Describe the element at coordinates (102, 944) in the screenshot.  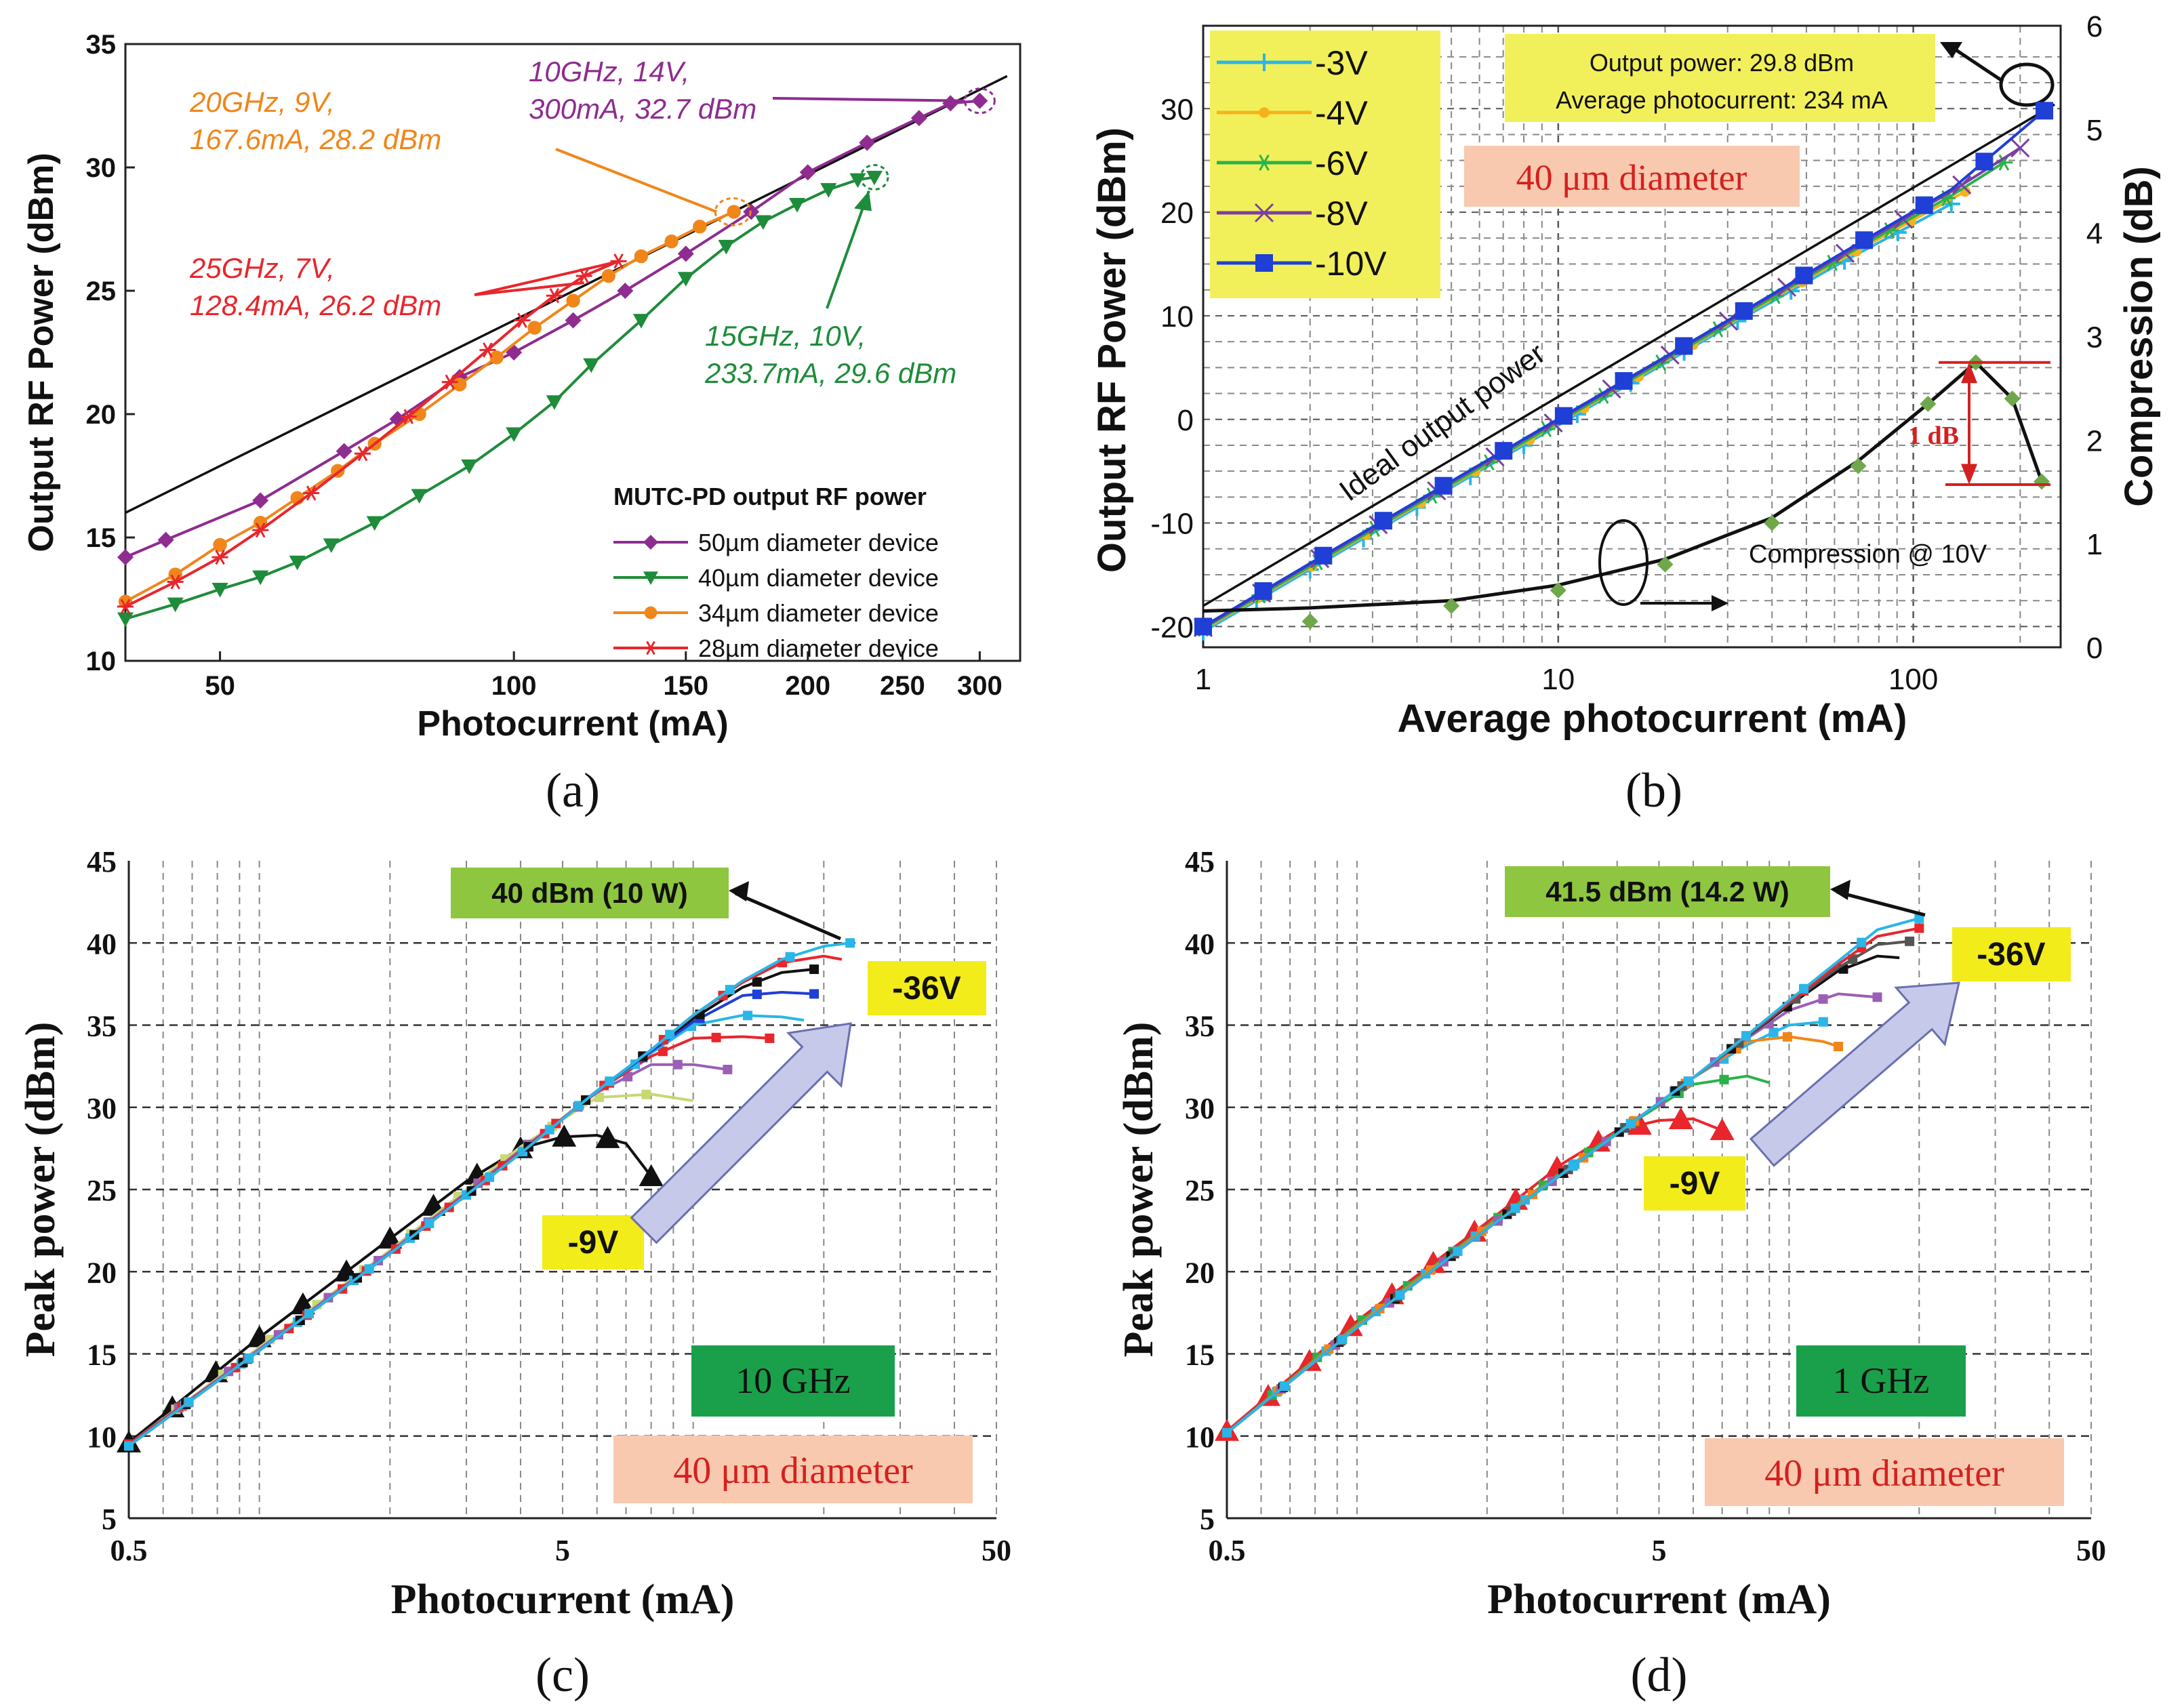
I see `y-tick-label: 40` at that location.